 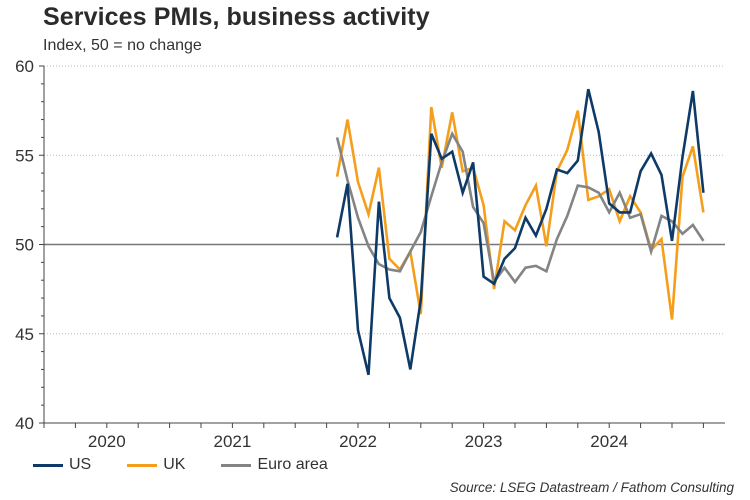 I want to click on x-tick-label: 2022, so click(x=358, y=441).